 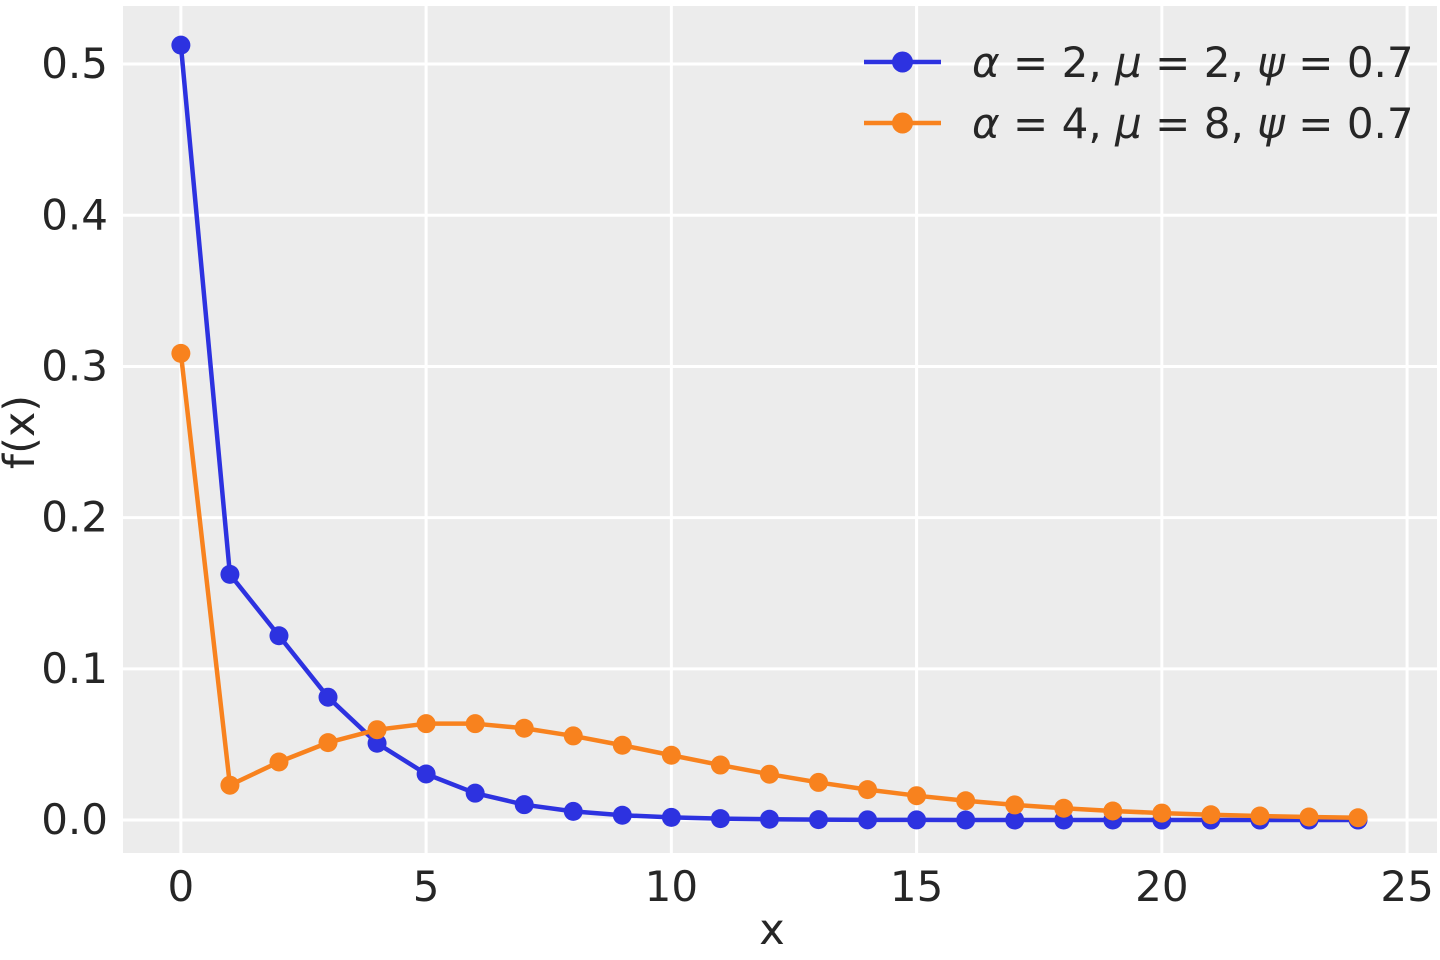 What do you see at coordinates (74, 819) in the screenshot?
I see `y-tick-label: 0.0` at bounding box center [74, 819].